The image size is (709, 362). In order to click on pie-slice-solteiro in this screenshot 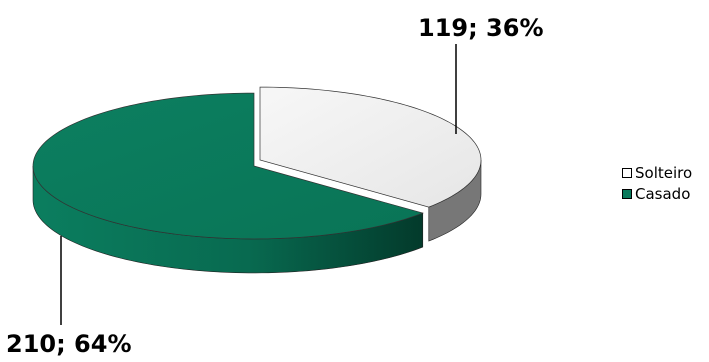, I will do `click(370, 147)`.